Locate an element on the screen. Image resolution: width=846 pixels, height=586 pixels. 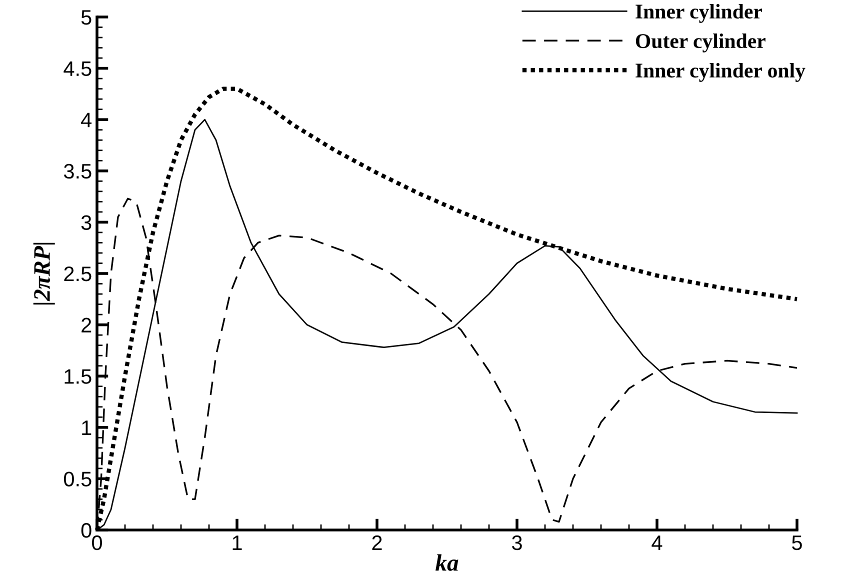
legend-label: Inner cylinder only is located at coordinates (721, 72).